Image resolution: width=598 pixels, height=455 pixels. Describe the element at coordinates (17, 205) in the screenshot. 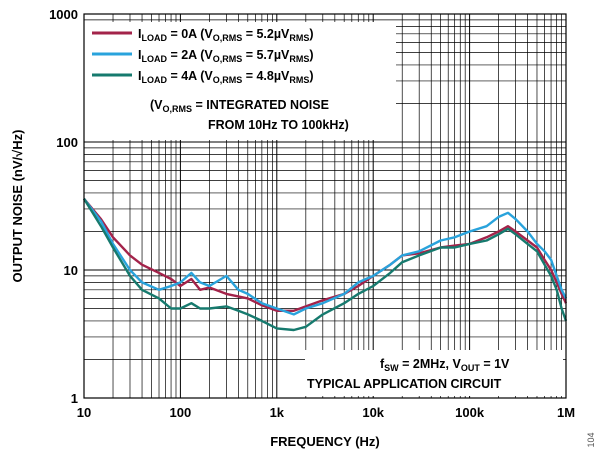

I see `y-axis-title: OUTPUT NOISE (nV/√Hz)` at that location.